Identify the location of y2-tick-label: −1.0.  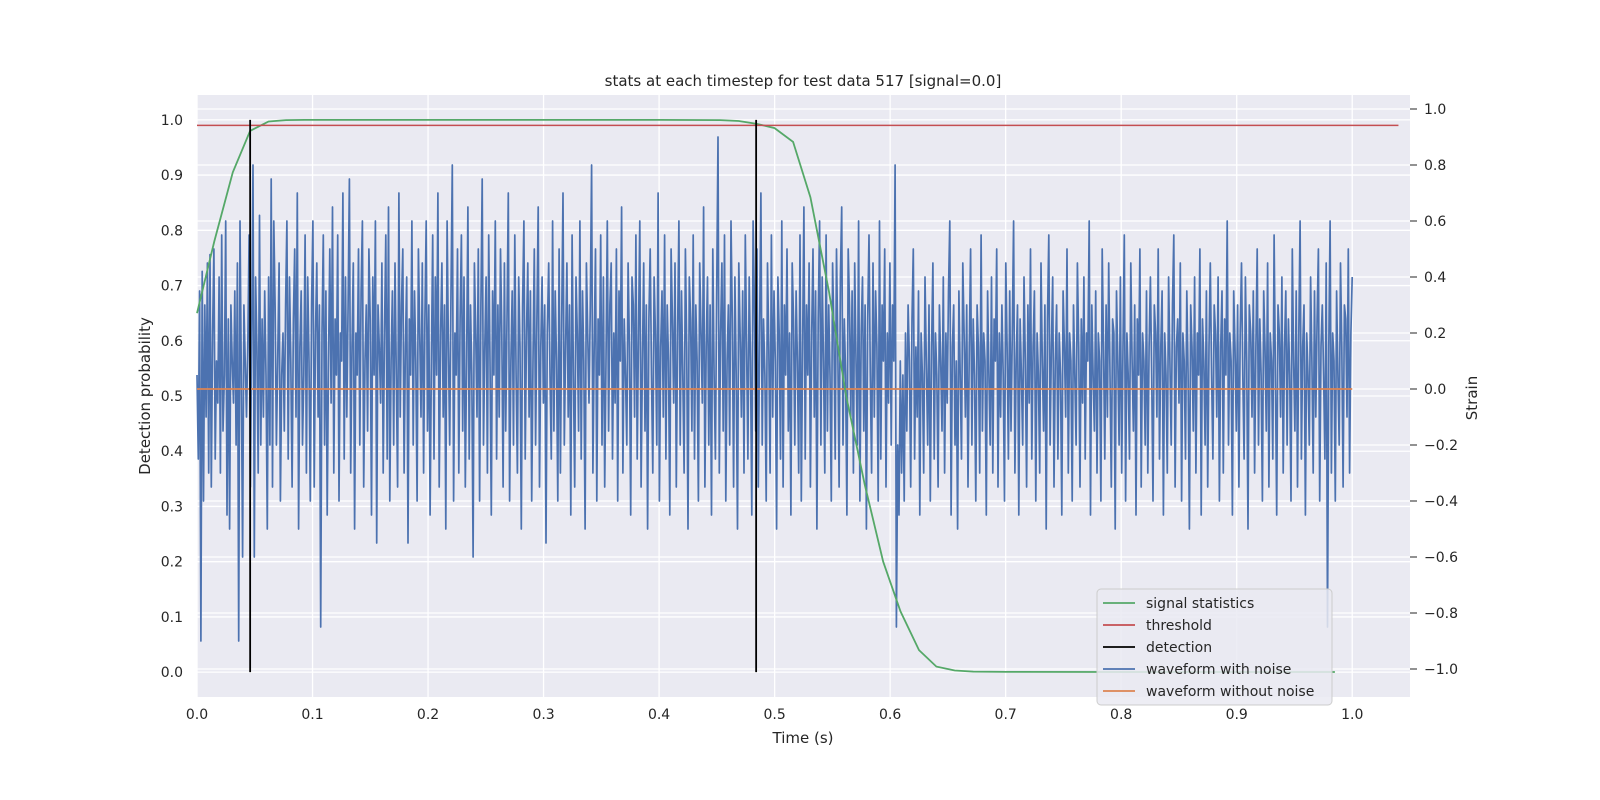
(1441, 670).